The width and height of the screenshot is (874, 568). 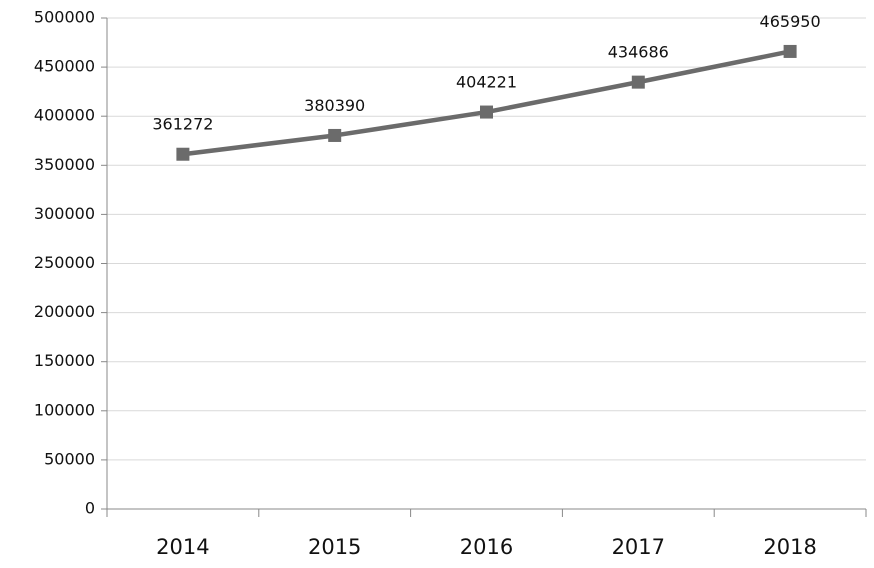 I want to click on data-label: 361272, so click(x=182, y=124).